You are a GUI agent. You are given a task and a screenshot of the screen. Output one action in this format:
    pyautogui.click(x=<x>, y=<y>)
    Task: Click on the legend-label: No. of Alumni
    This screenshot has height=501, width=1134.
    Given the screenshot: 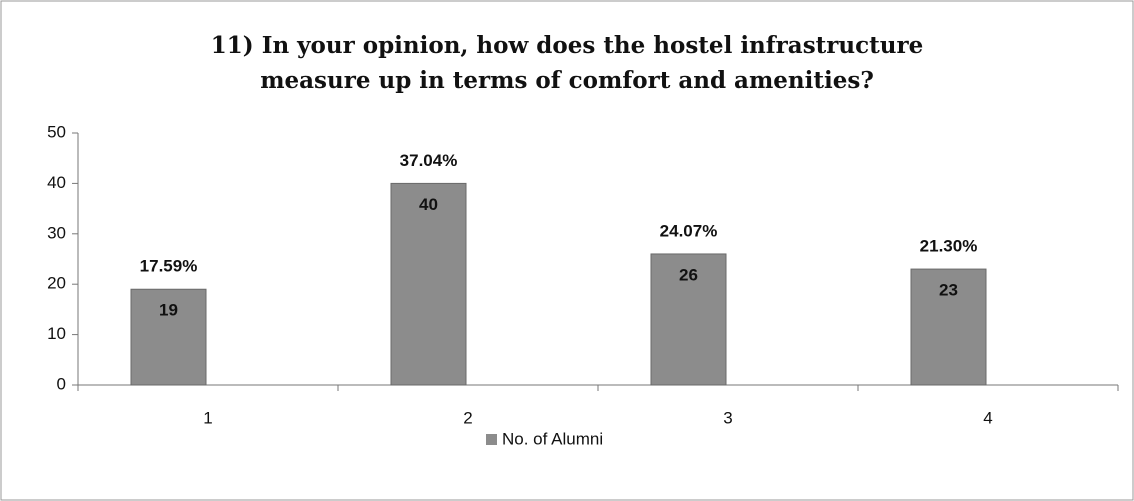 What is the action you would take?
    pyautogui.click(x=552, y=438)
    